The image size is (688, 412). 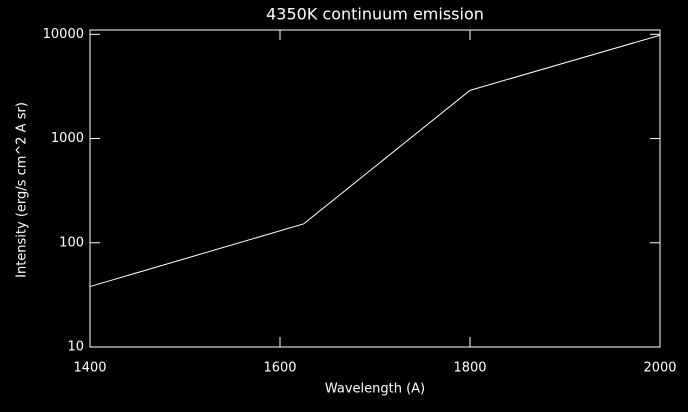 I want to click on y-tick-label: 1000, so click(x=67, y=138).